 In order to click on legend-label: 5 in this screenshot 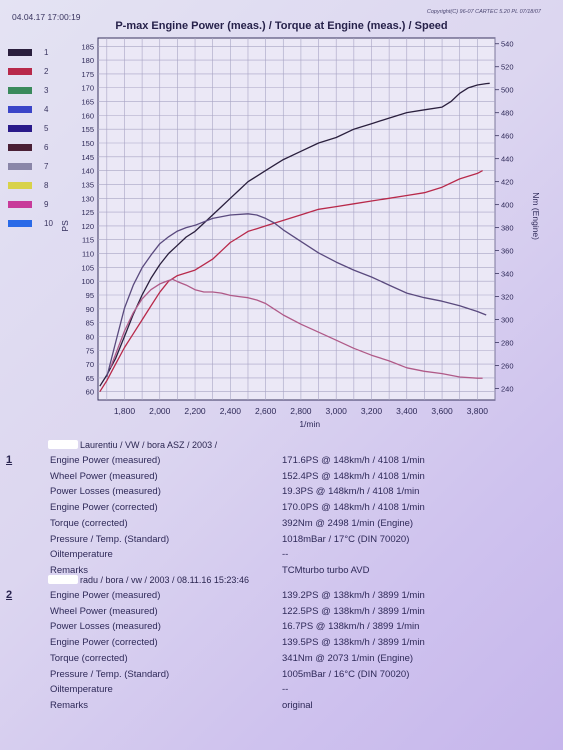, I will do `click(46, 128)`.